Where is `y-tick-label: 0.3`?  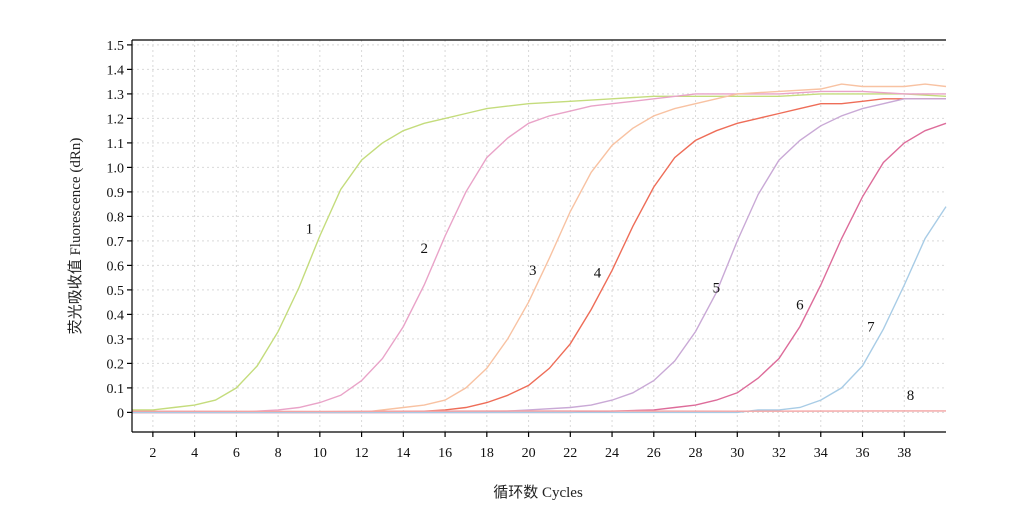
y-tick-label: 0.3 is located at coordinates (116, 340).